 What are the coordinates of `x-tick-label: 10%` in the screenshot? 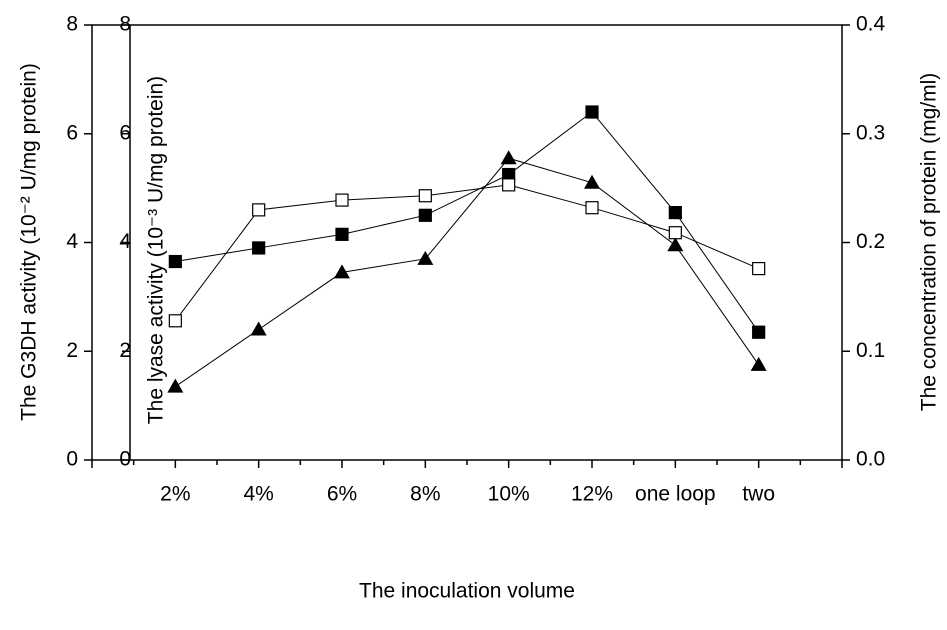 It's located at (509, 494).